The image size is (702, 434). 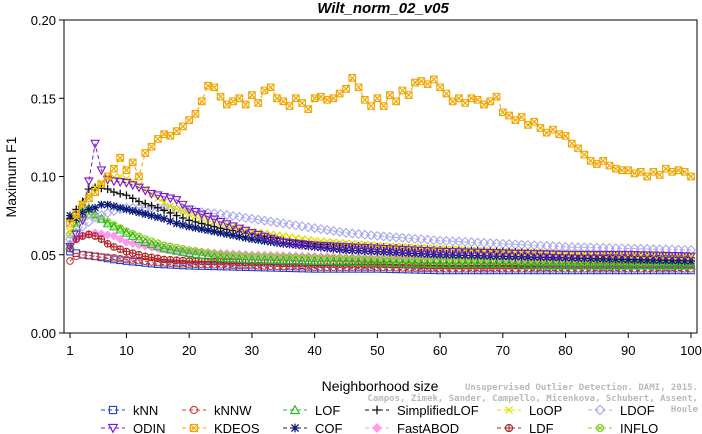 I want to click on legend-item-lof: LOF, so click(x=311, y=410).